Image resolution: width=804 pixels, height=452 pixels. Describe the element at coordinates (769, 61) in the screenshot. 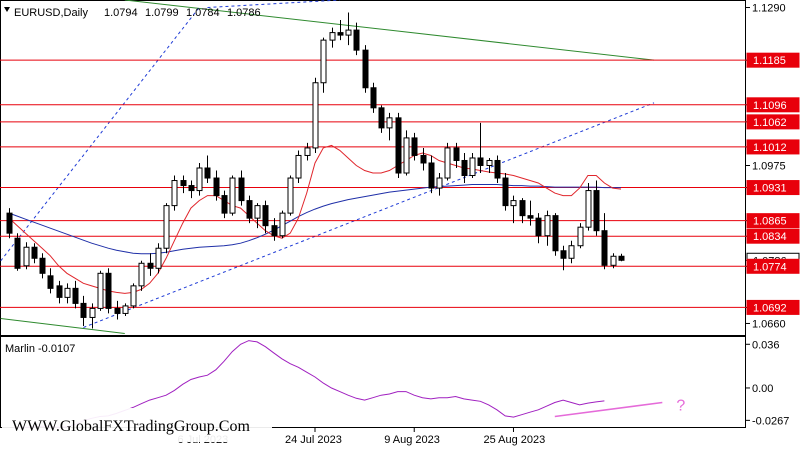

I see `level-tag-label: 1.1185` at that location.